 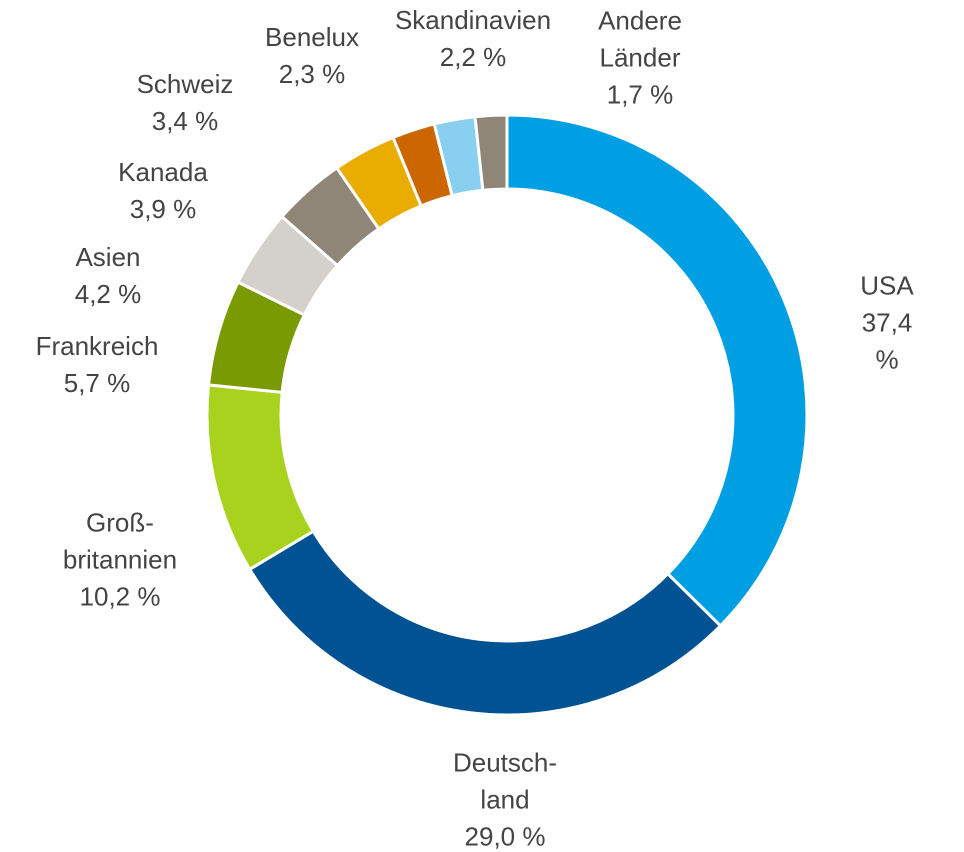 What do you see at coordinates (312, 37) in the screenshot?
I see `category-label: Benelux` at bounding box center [312, 37].